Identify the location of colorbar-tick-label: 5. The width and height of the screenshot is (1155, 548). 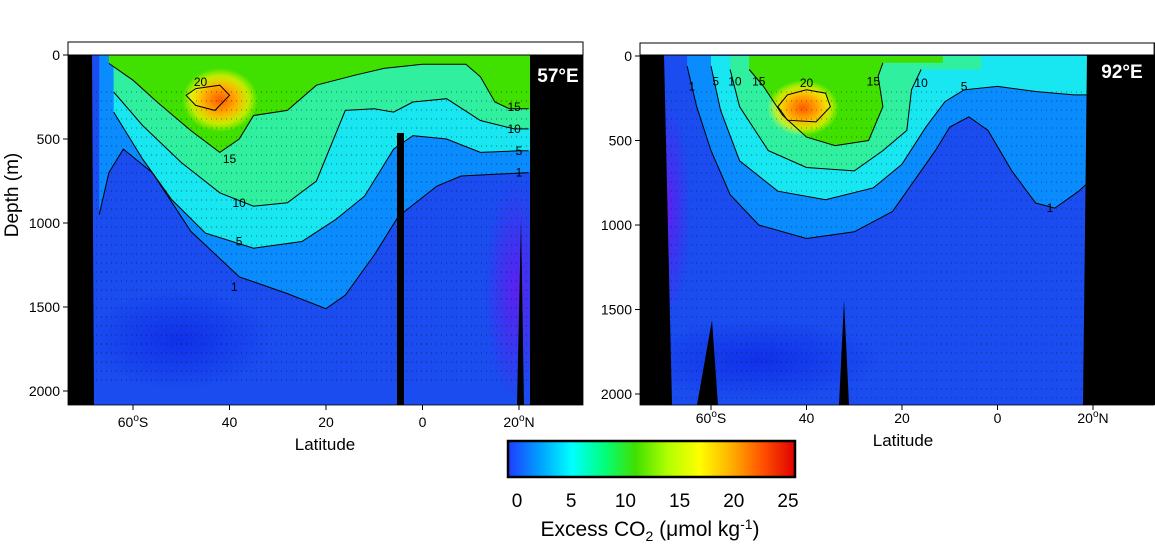
(571, 501).